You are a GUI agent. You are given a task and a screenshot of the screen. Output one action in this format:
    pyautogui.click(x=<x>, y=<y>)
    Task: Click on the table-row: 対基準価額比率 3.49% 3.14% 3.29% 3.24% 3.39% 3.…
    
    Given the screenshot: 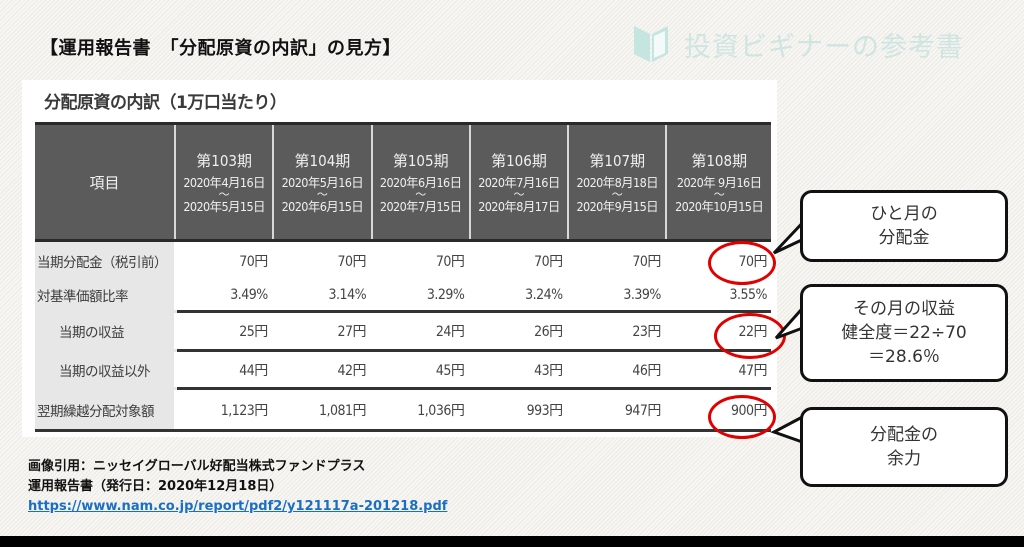 What is the action you would take?
    pyautogui.click(x=403, y=296)
    